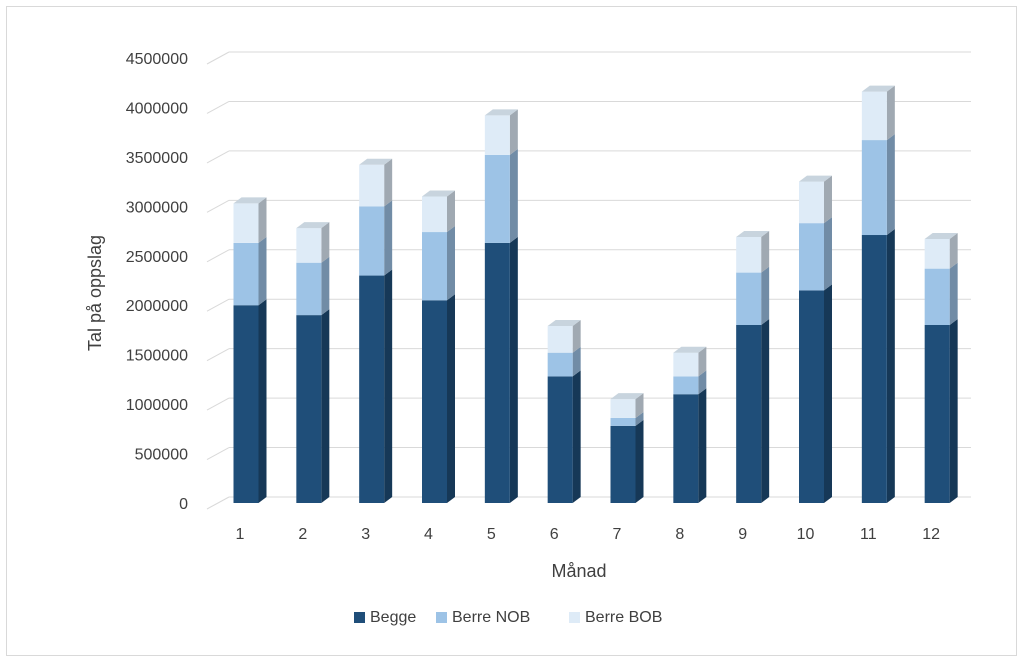  What do you see at coordinates (574, 617) in the screenshot?
I see `legend-swatch` at bounding box center [574, 617].